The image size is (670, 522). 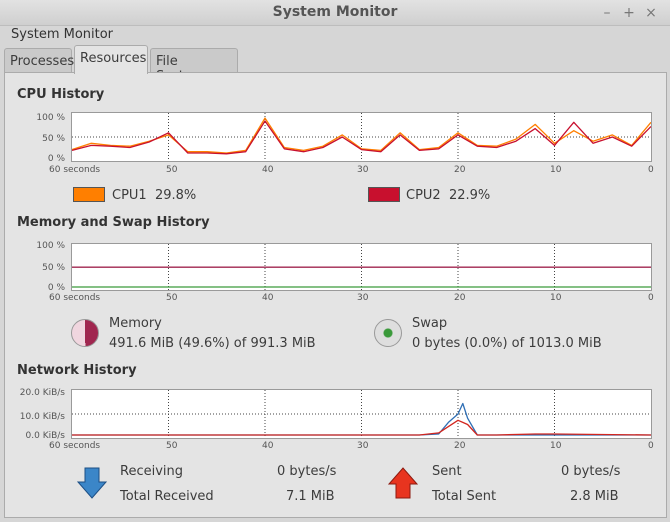 I want to click on total-received-label: Total Received, so click(x=167, y=496).